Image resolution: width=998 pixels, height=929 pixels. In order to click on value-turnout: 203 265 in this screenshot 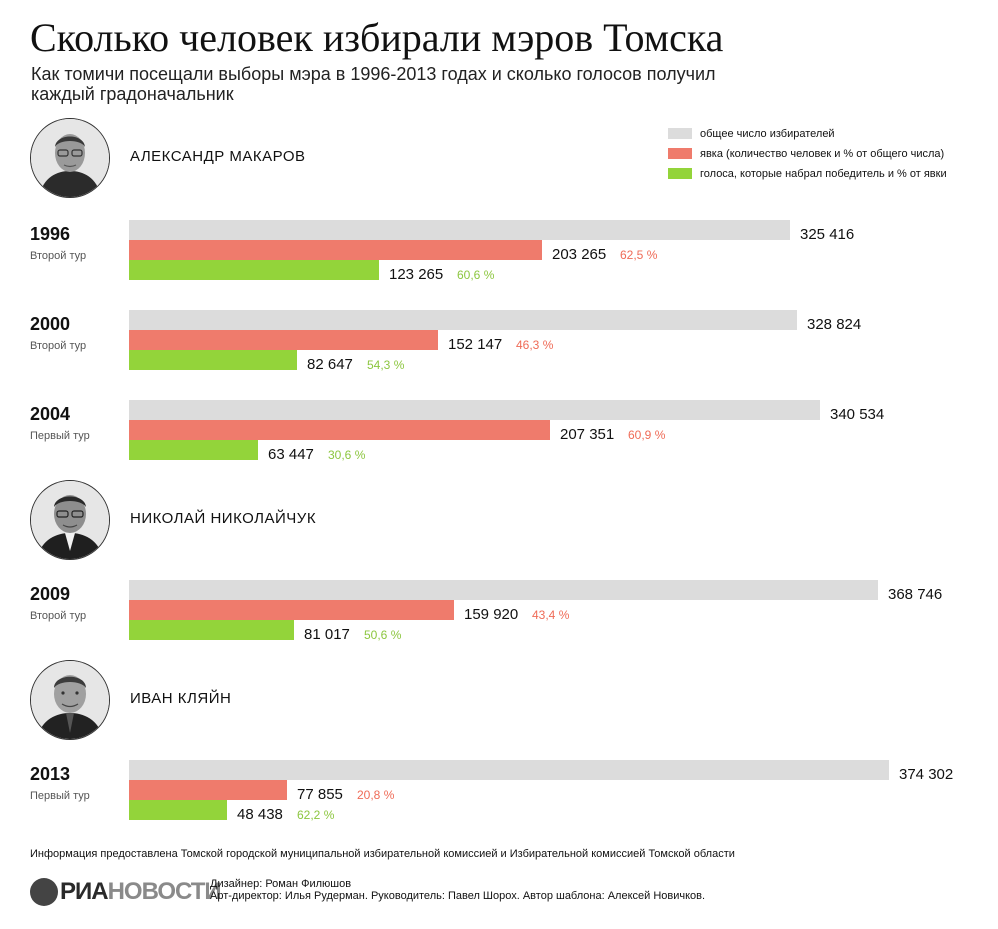, I will do `click(579, 254)`.